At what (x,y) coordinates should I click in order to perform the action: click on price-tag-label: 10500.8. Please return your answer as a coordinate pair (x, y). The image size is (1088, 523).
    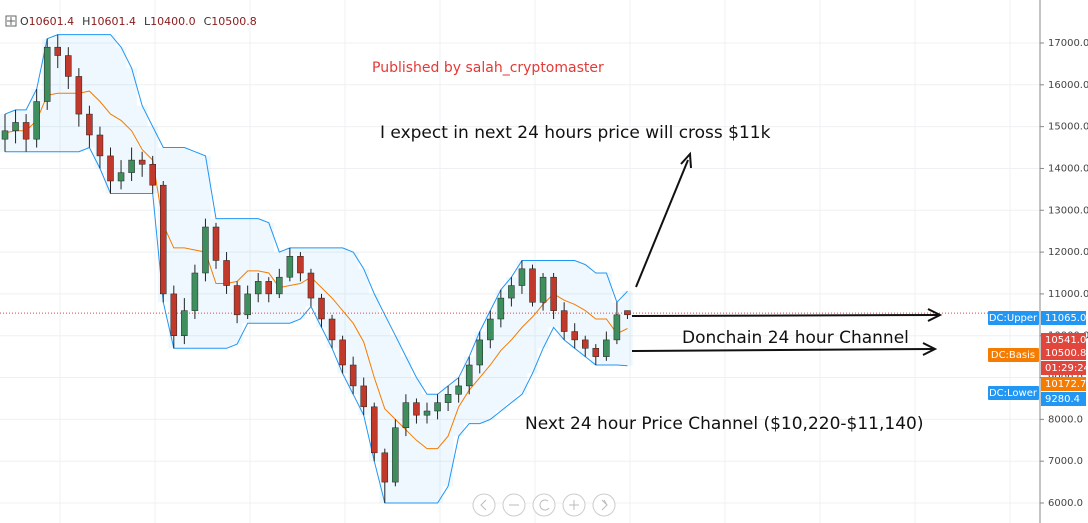
    Looking at the image, I should click on (1065, 353).